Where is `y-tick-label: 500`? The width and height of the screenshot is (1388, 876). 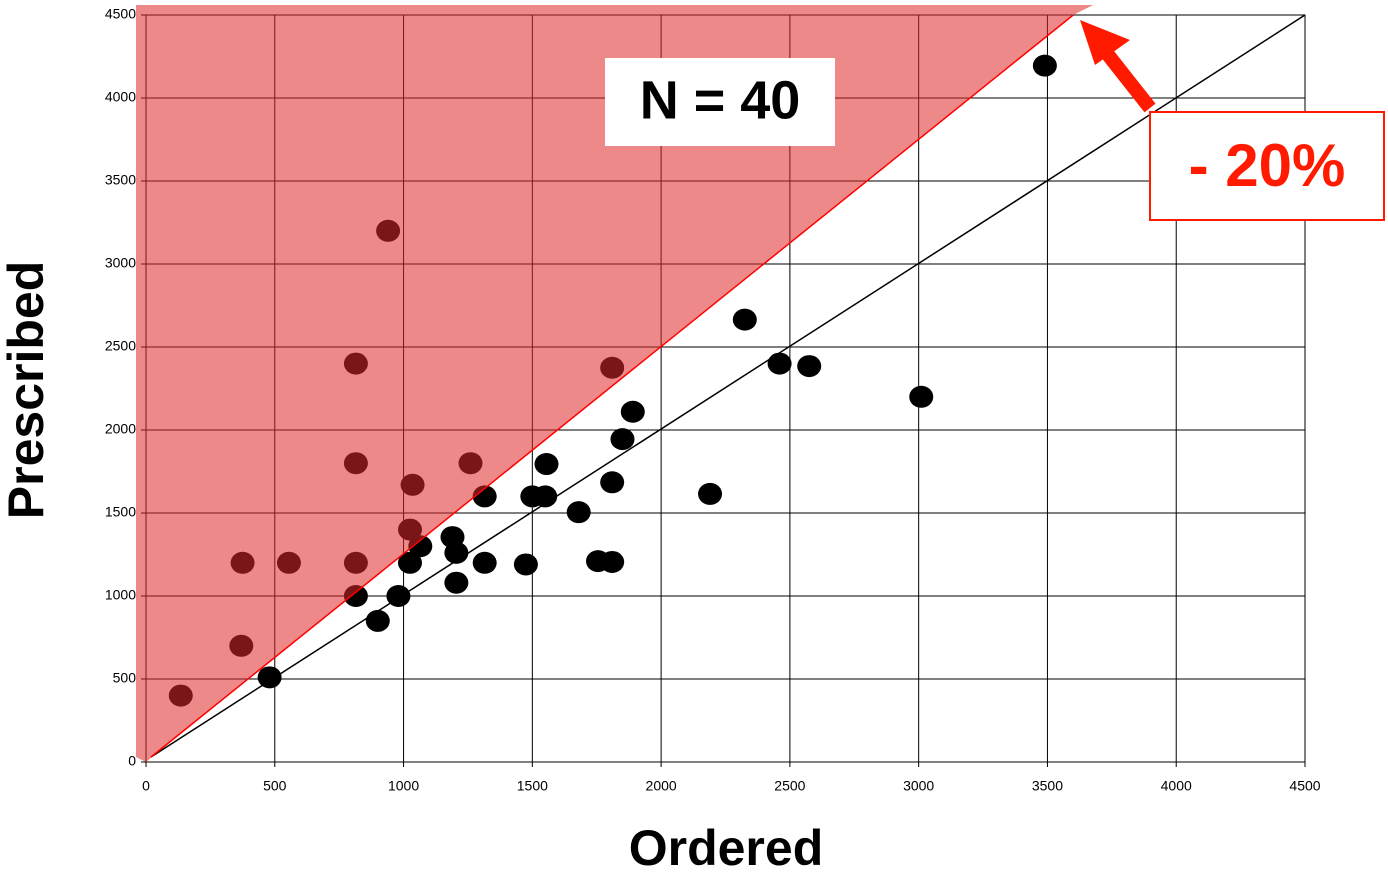 y-tick-label: 500 is located at coordinates (125, 678).